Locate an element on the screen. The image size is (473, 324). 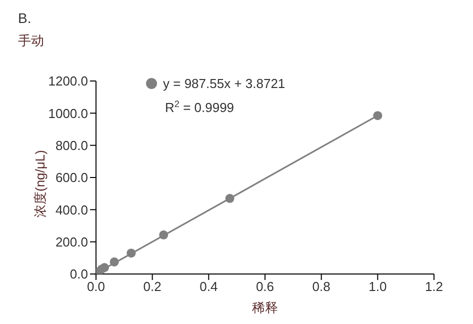
legend-label: y = 987.55x + 3.8721 is located at coordinates (224, 83).